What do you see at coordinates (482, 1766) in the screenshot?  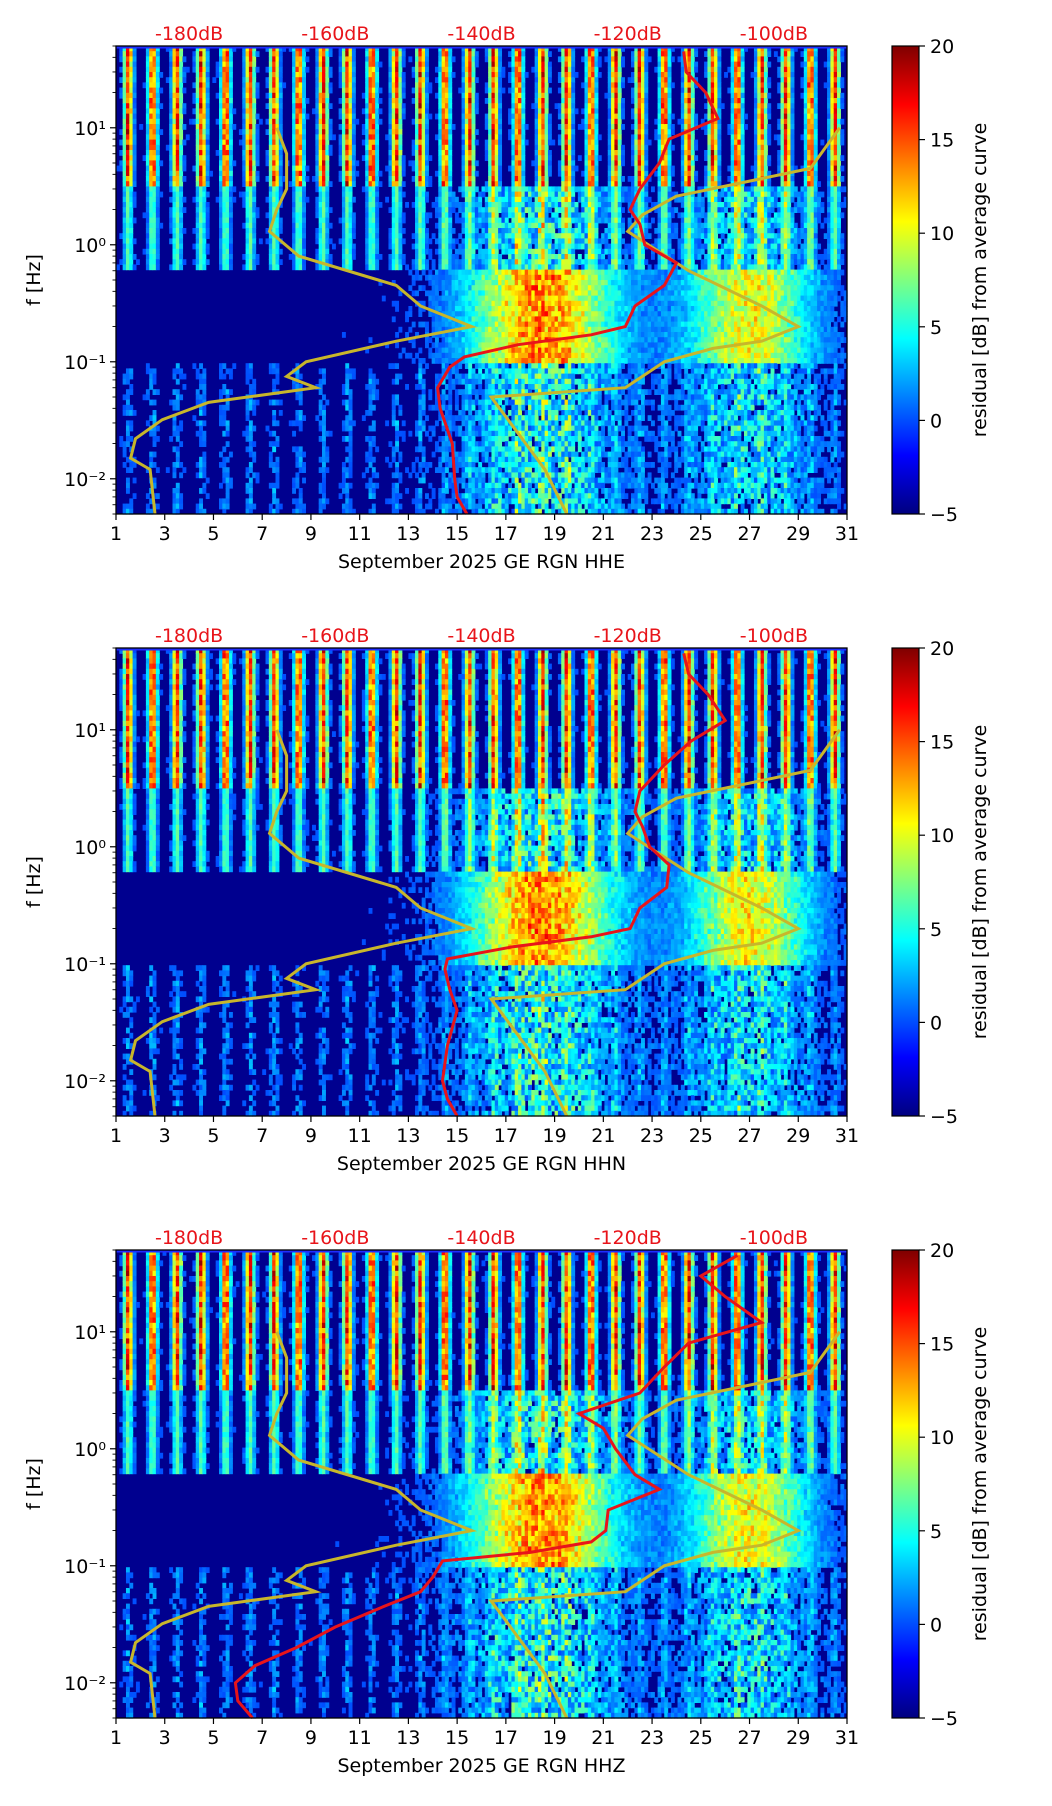 I see `x-axis-title: September 2025 GE RGN HHZ` at bounding box center [482, 1766].